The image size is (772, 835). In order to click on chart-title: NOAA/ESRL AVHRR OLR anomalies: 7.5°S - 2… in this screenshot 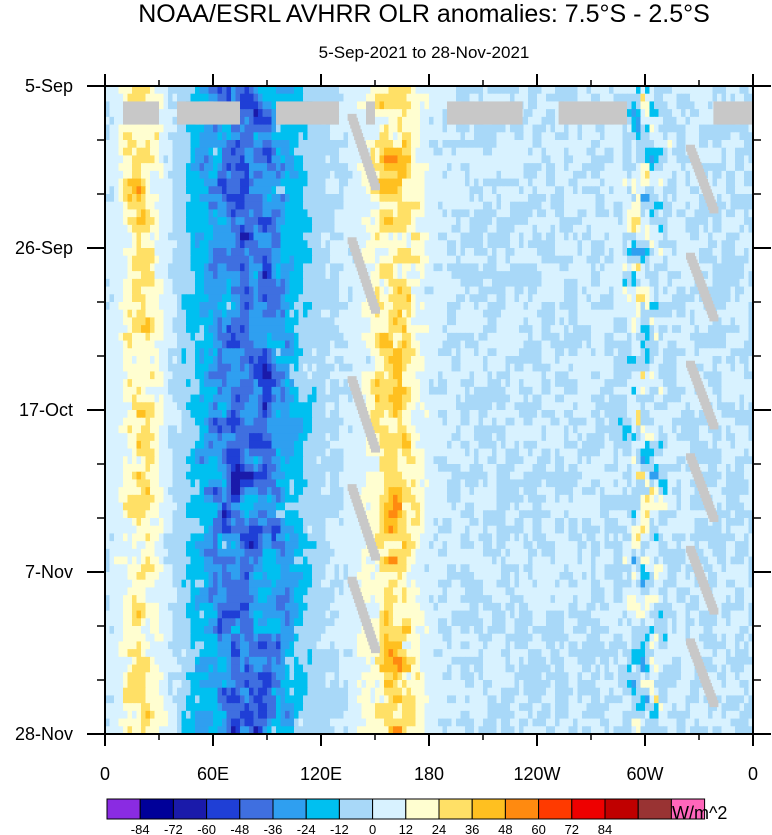, I will do `click(424, 14)`.